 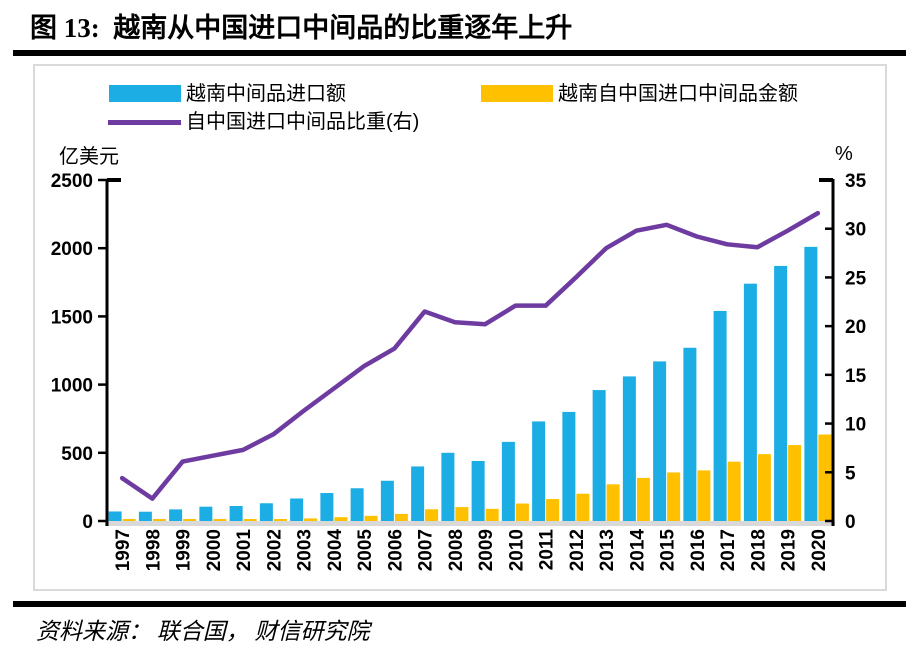 I want to click on x-axis-label-2011: 2011, so click(x=547, y=550).